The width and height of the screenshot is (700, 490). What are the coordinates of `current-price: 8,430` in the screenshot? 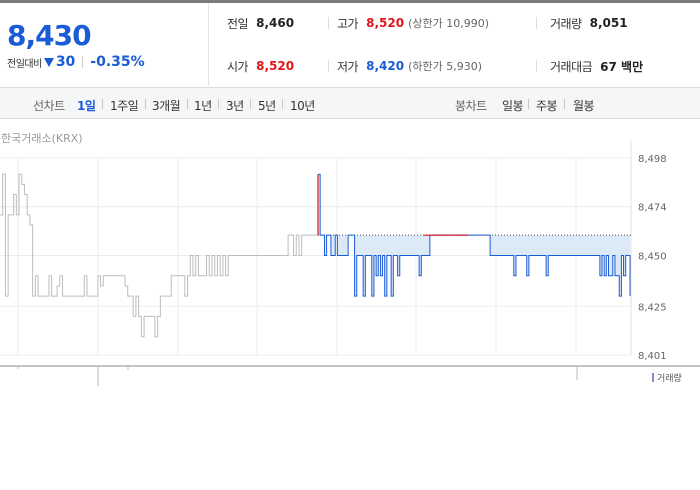 It's located at (49, 35).